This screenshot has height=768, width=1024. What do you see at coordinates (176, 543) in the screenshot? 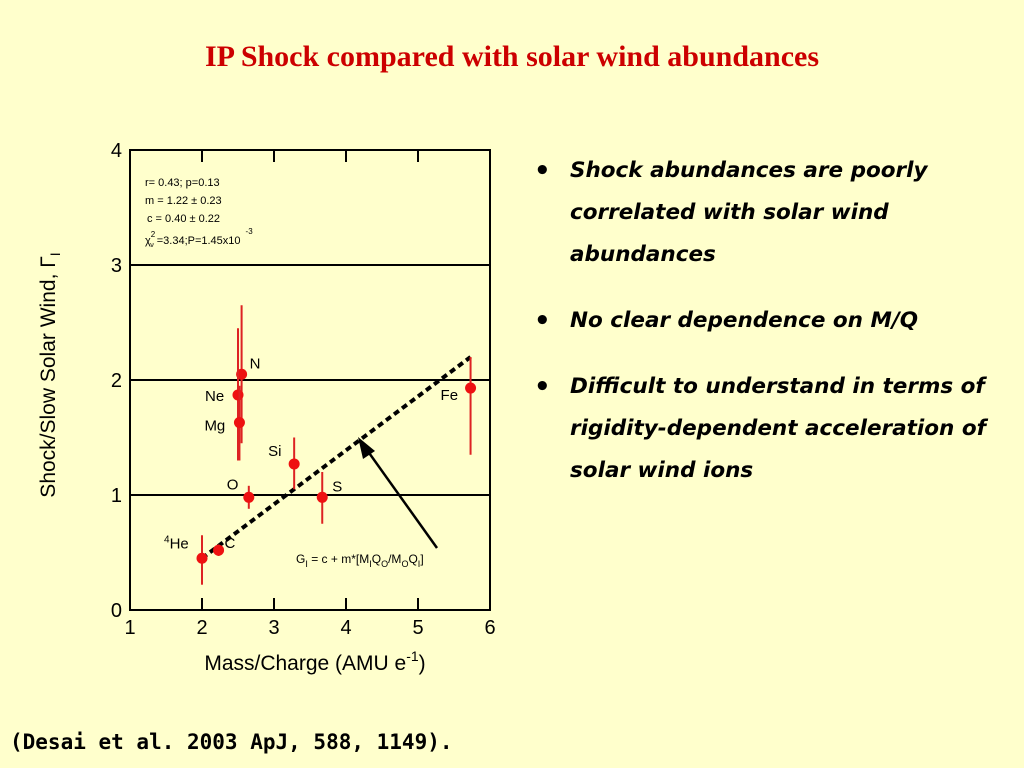
I see `point-label: 4He` at bounding box center [176, 543].